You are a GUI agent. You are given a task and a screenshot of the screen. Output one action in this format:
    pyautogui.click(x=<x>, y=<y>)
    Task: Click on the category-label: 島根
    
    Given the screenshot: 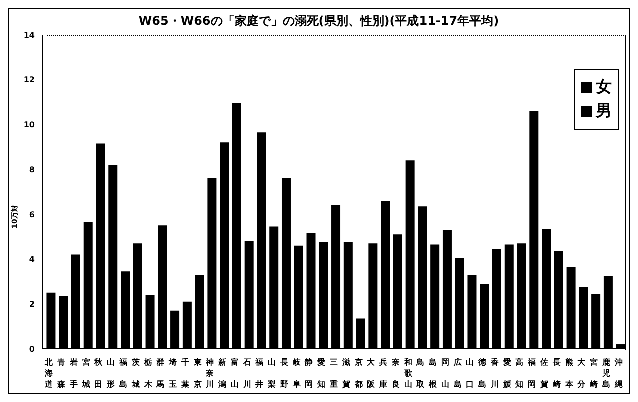 What is the action you would take?
    pyautogui.click(x=433, y=373)
    